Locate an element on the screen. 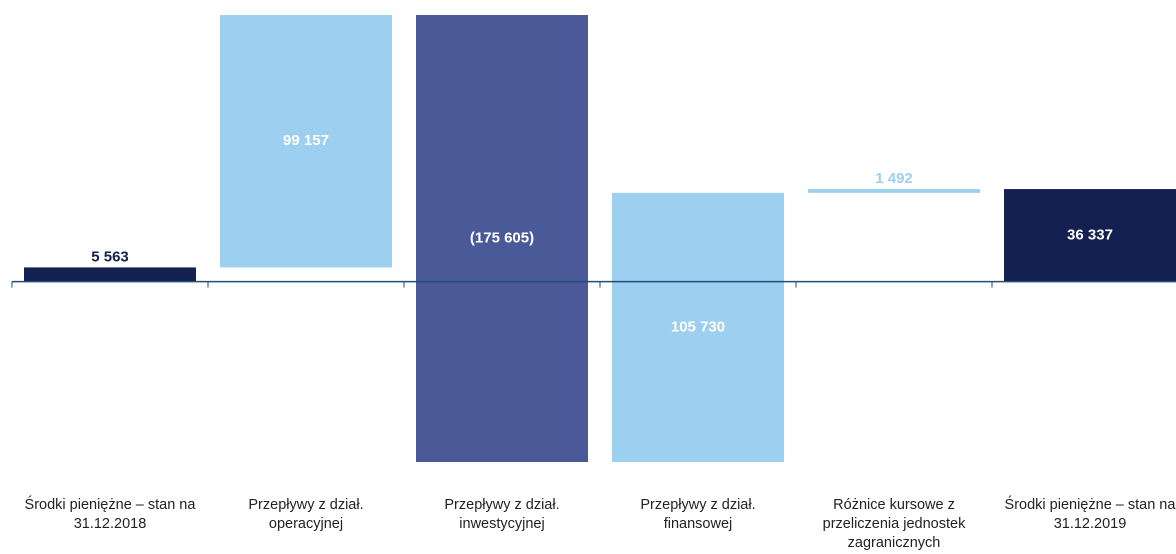 The width and height of the screenshot is (1176, 554). value-label: 1 492 is located at coordinates (894, 178).